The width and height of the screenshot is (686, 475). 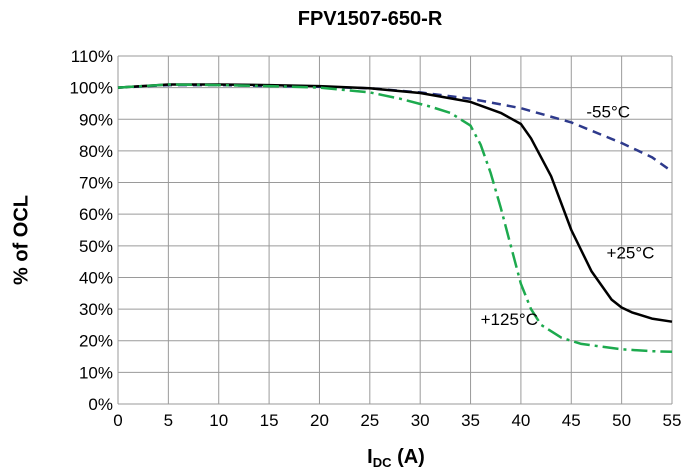 I want to click on x-axis-label: IDC (A), so click(x=396, y=458).